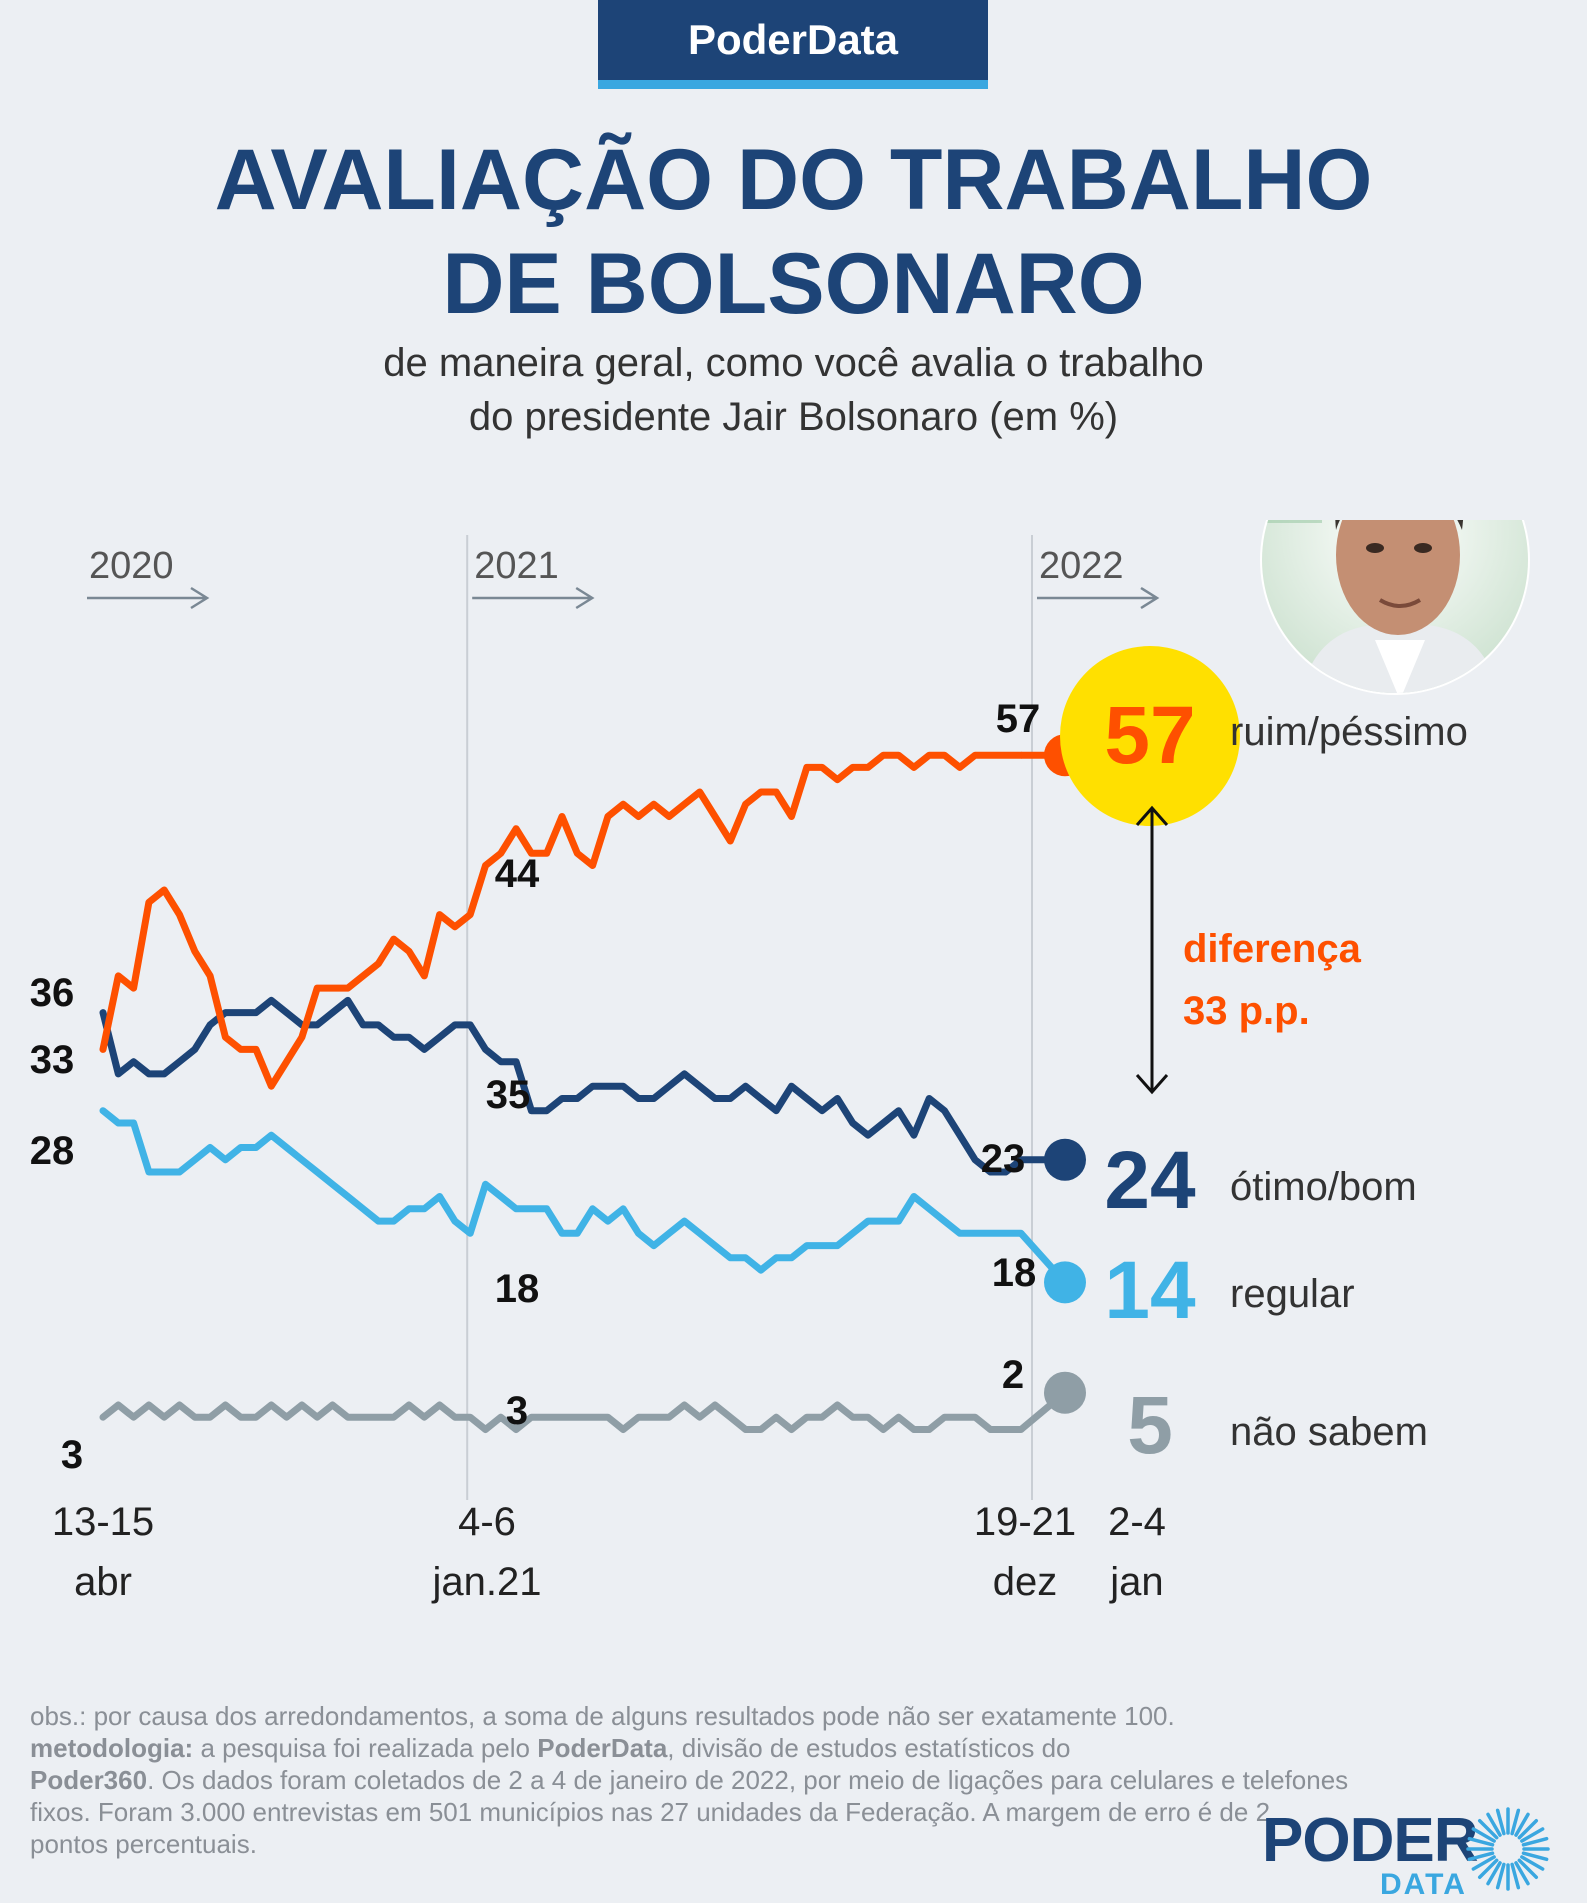 The height and width of the screenshot is (1903, 1587). I want to click on methodology-brand: PoderData, so click(602, 1748).